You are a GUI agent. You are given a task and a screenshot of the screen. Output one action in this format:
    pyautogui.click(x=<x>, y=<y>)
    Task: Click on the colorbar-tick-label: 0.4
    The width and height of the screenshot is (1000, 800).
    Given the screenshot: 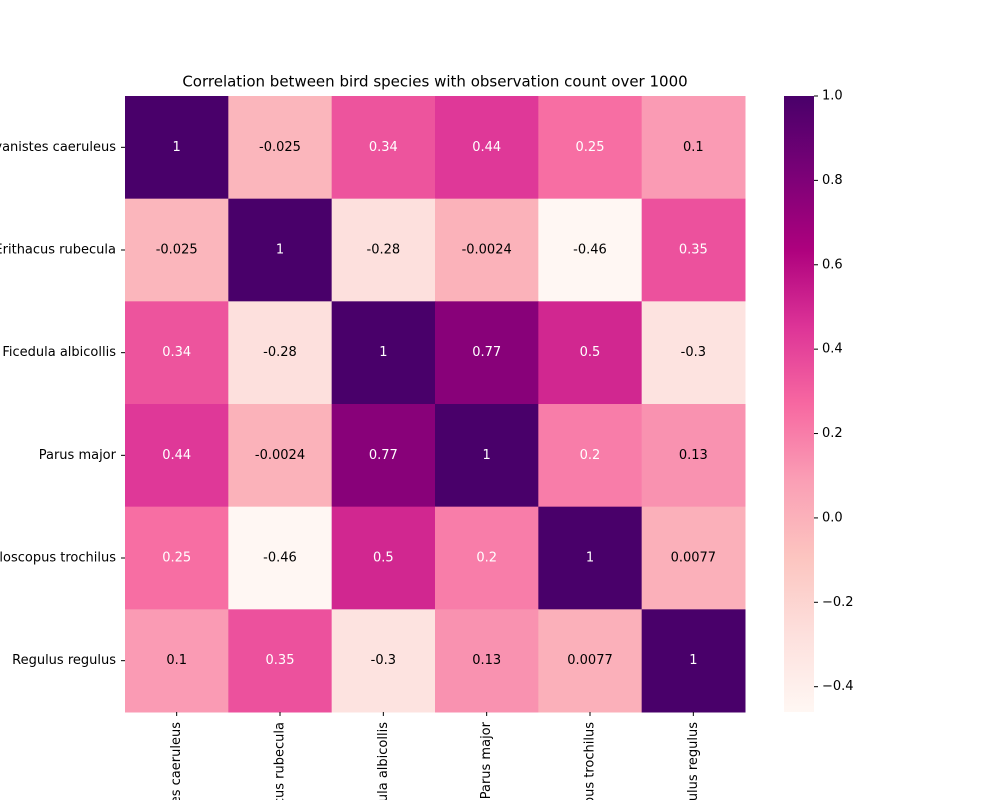 What is the action you would take?
    pyautogui.click(x=832, y=349)
    